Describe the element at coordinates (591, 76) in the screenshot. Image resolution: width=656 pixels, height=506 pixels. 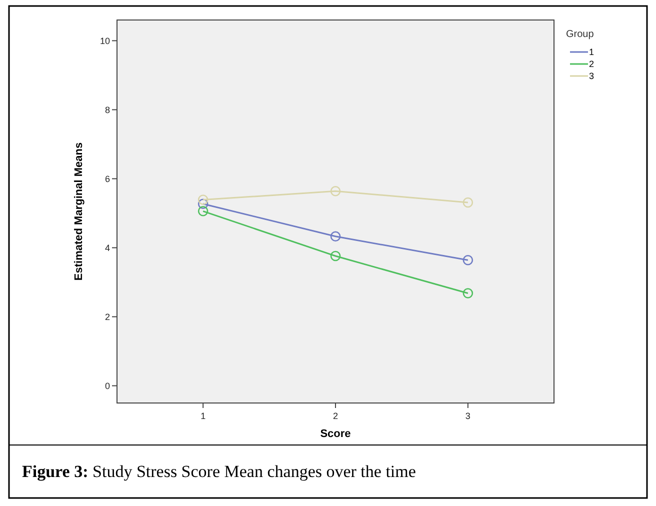
I see `legend-label: 3` at that location.